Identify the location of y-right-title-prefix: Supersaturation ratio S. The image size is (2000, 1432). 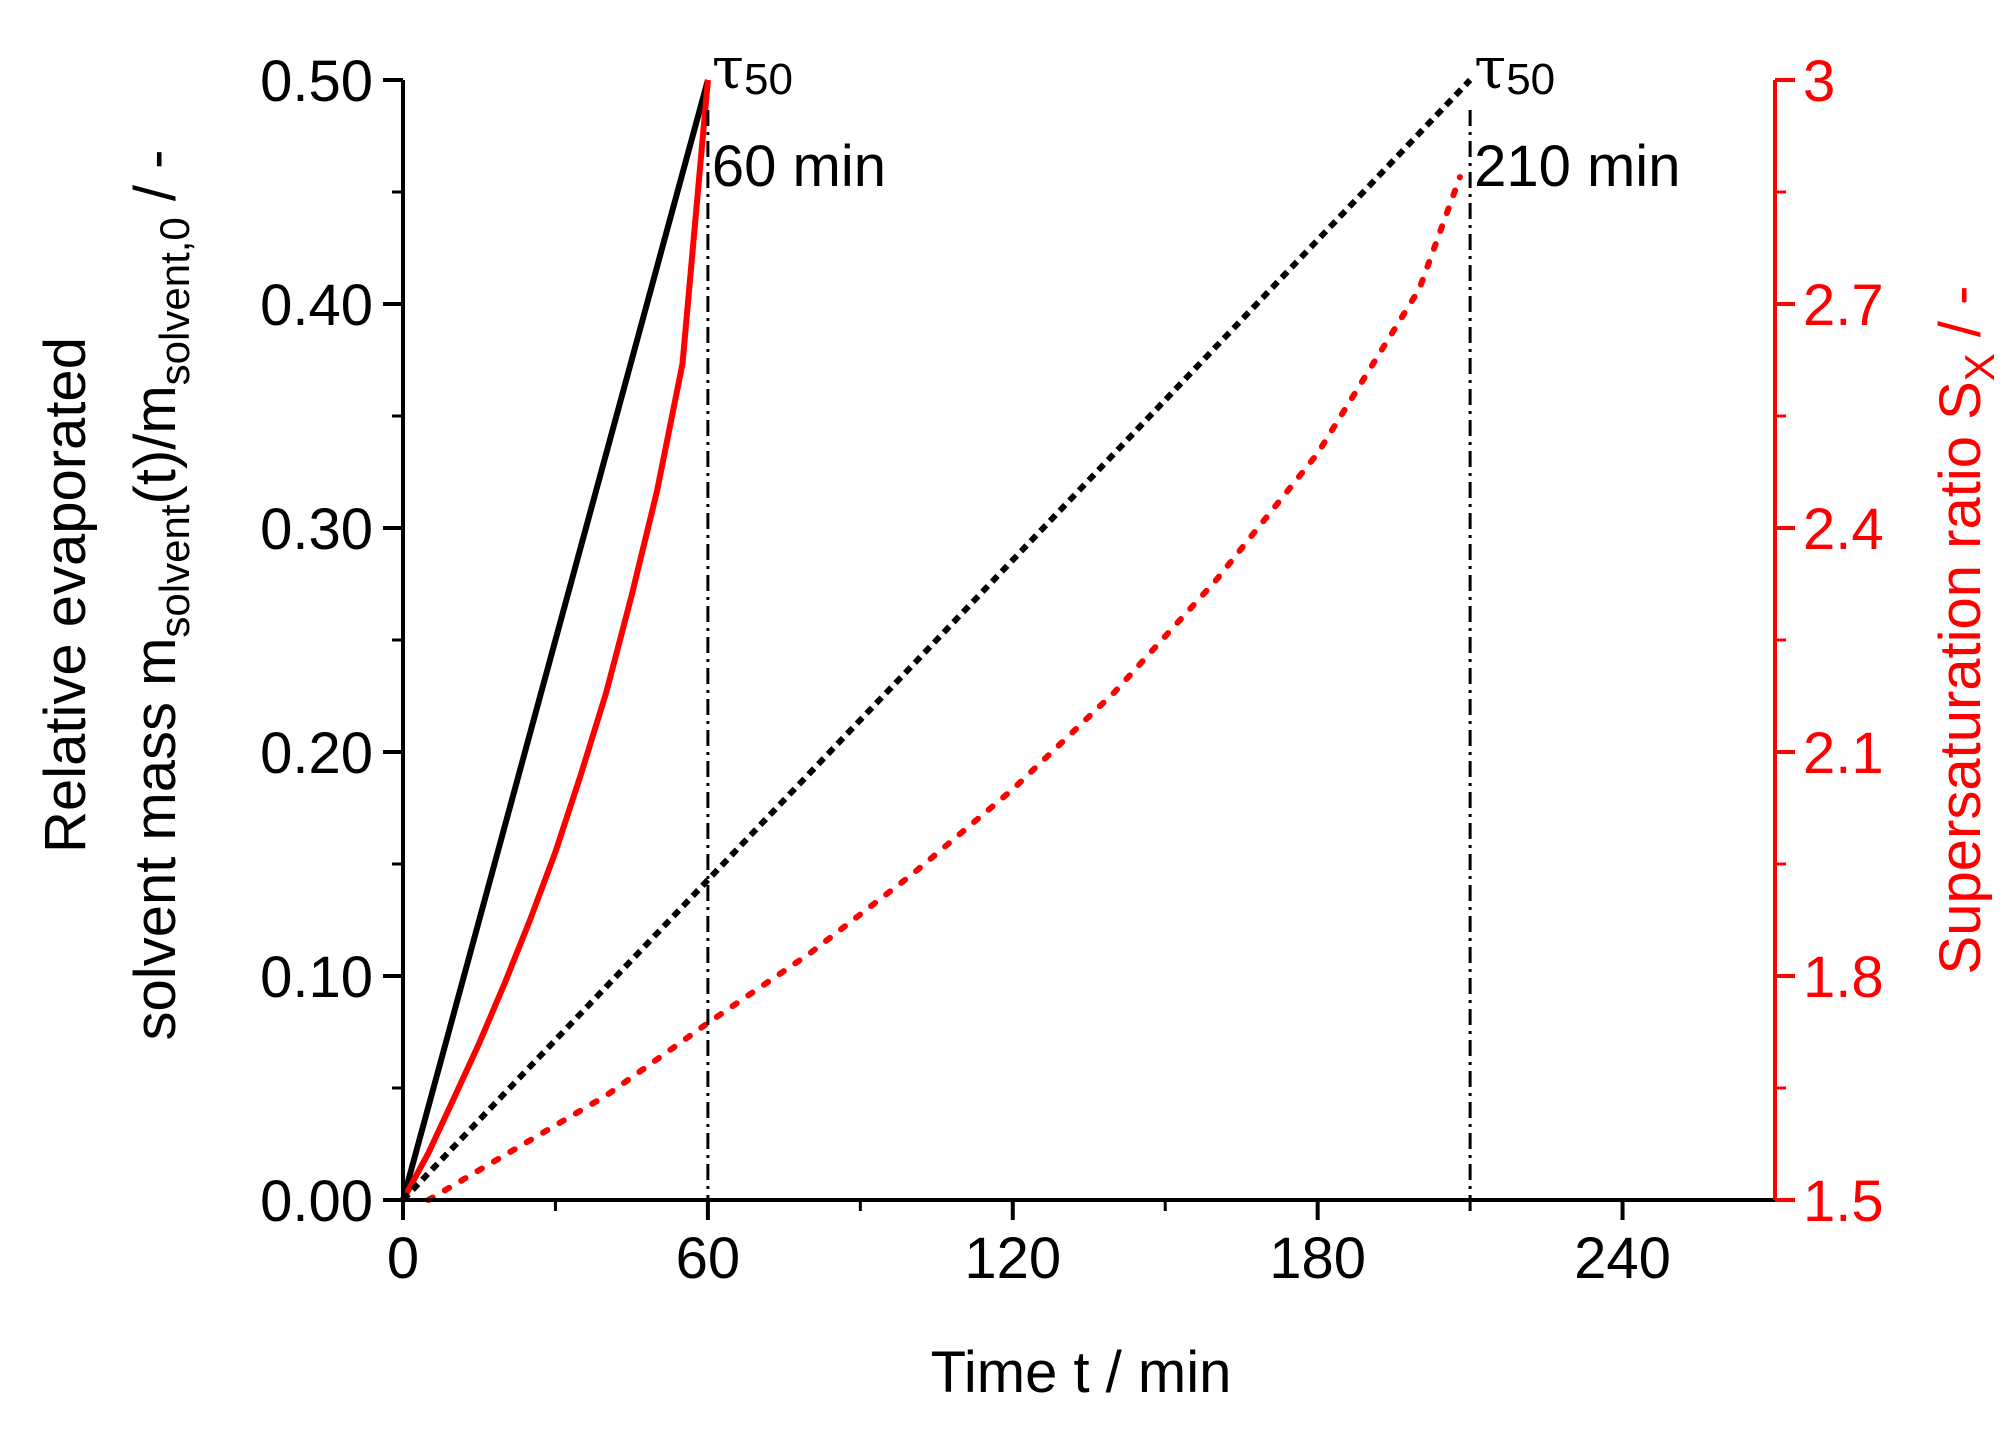
(1960, 677).